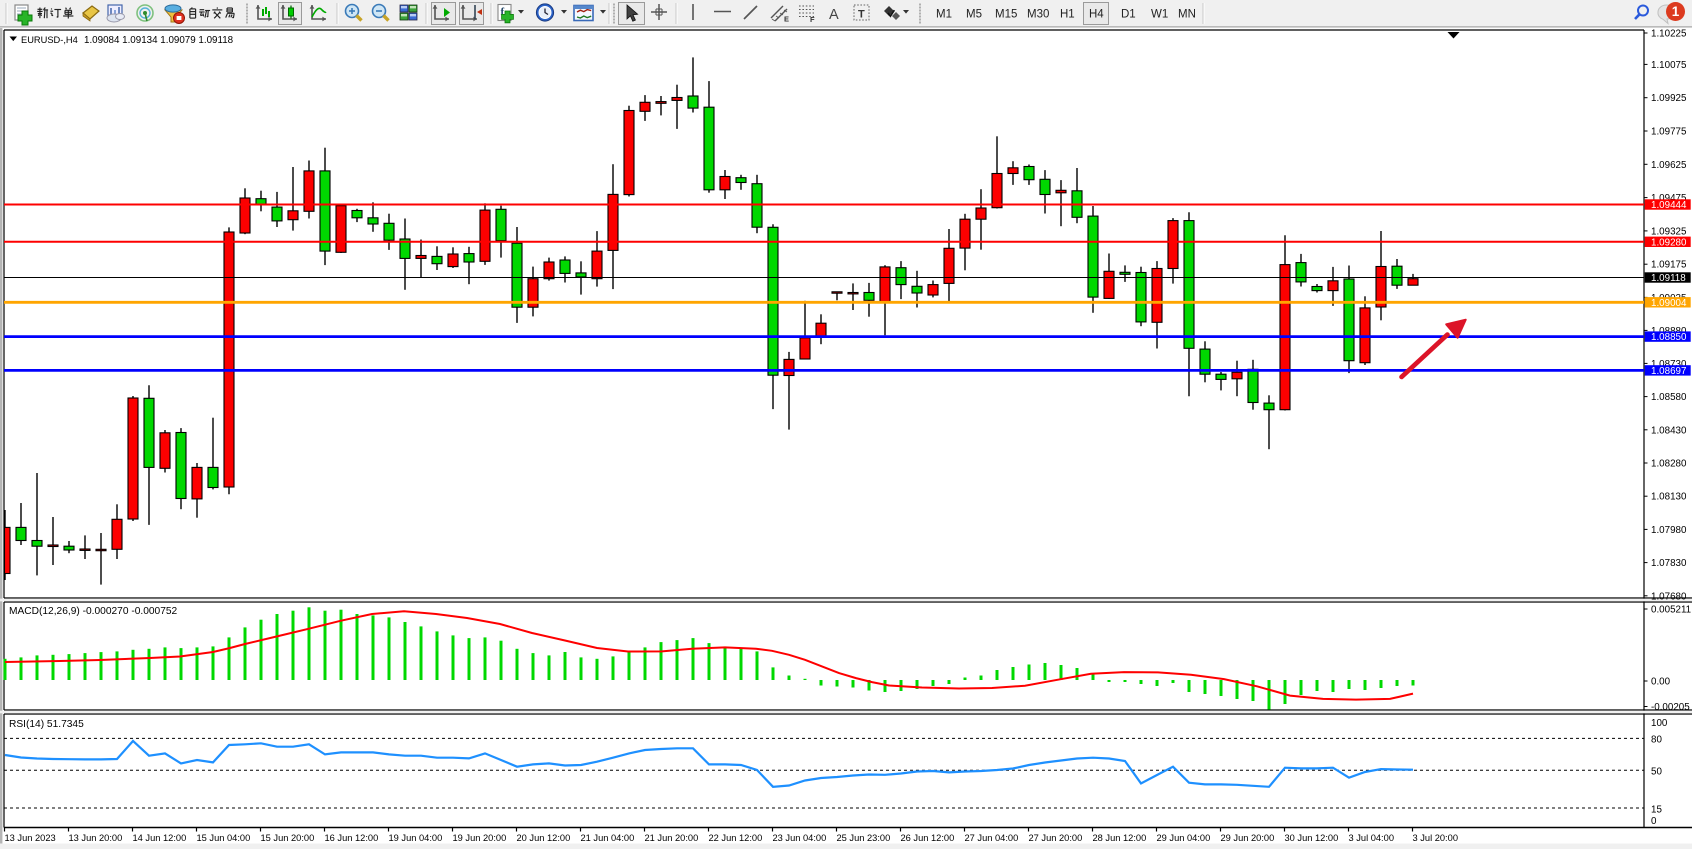 Image resolution: width=1692 pixels, height=849 pixels. Describe the element at coordinates (1671, 610) in the screenshot. I see `svg-text: 0.005211` at that location.